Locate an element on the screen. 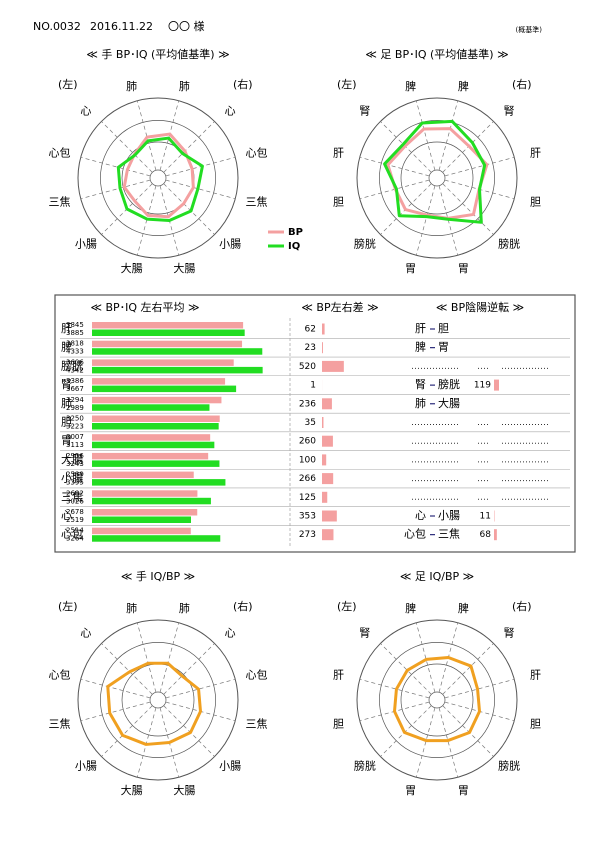 The width and height of the screenshot is (595, 841). diff-value: 266 is located at coordinates (307, 479).